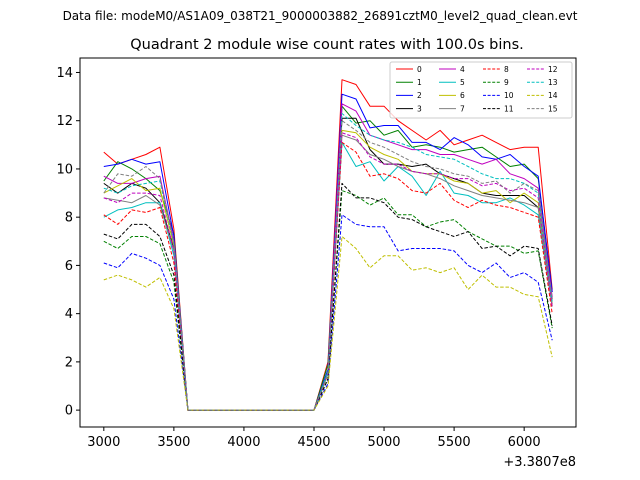  Describe the element at coordinates (454, 442) in the screenshot. I see `x-tick-label: 5500` at that location.